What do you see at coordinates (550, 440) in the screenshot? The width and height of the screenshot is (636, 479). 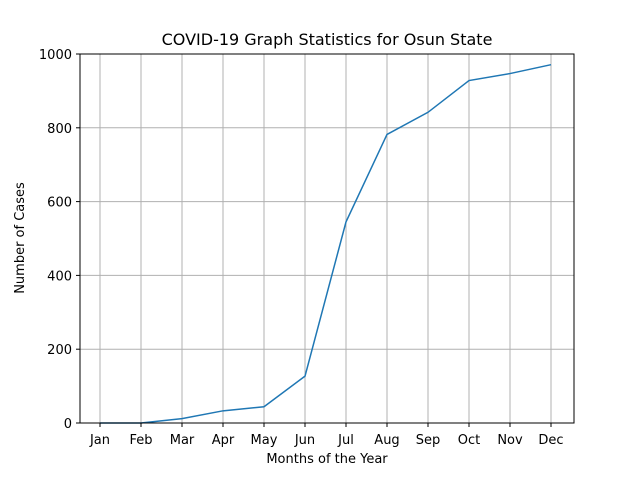 I see `x-tick-label: Dec` at bounding box center [550, 440].